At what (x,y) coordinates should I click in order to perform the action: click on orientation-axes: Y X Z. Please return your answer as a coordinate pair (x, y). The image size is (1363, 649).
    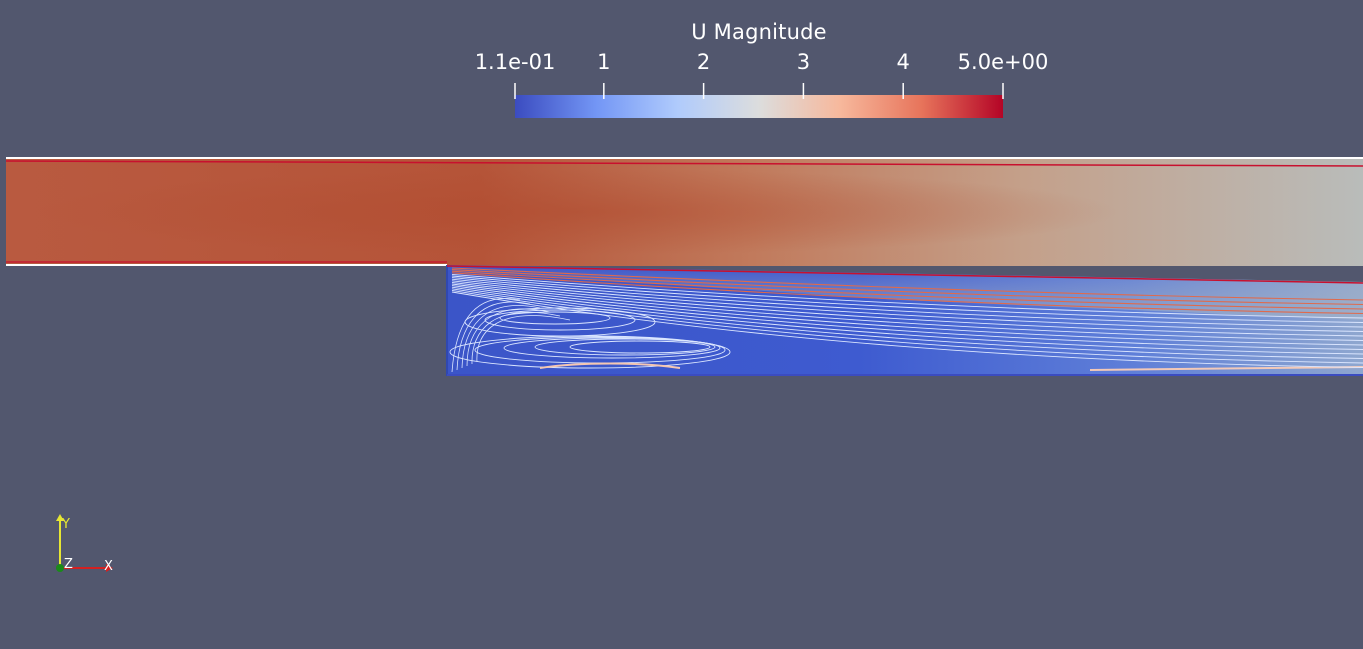
    Looking at the image, I should click on (84, 544).